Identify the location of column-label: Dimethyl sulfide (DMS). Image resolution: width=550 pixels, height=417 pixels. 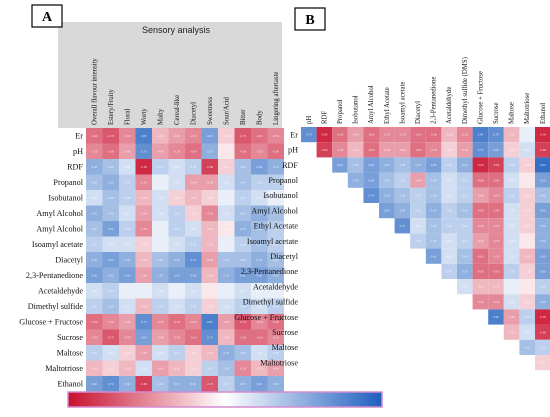
(465, 90).